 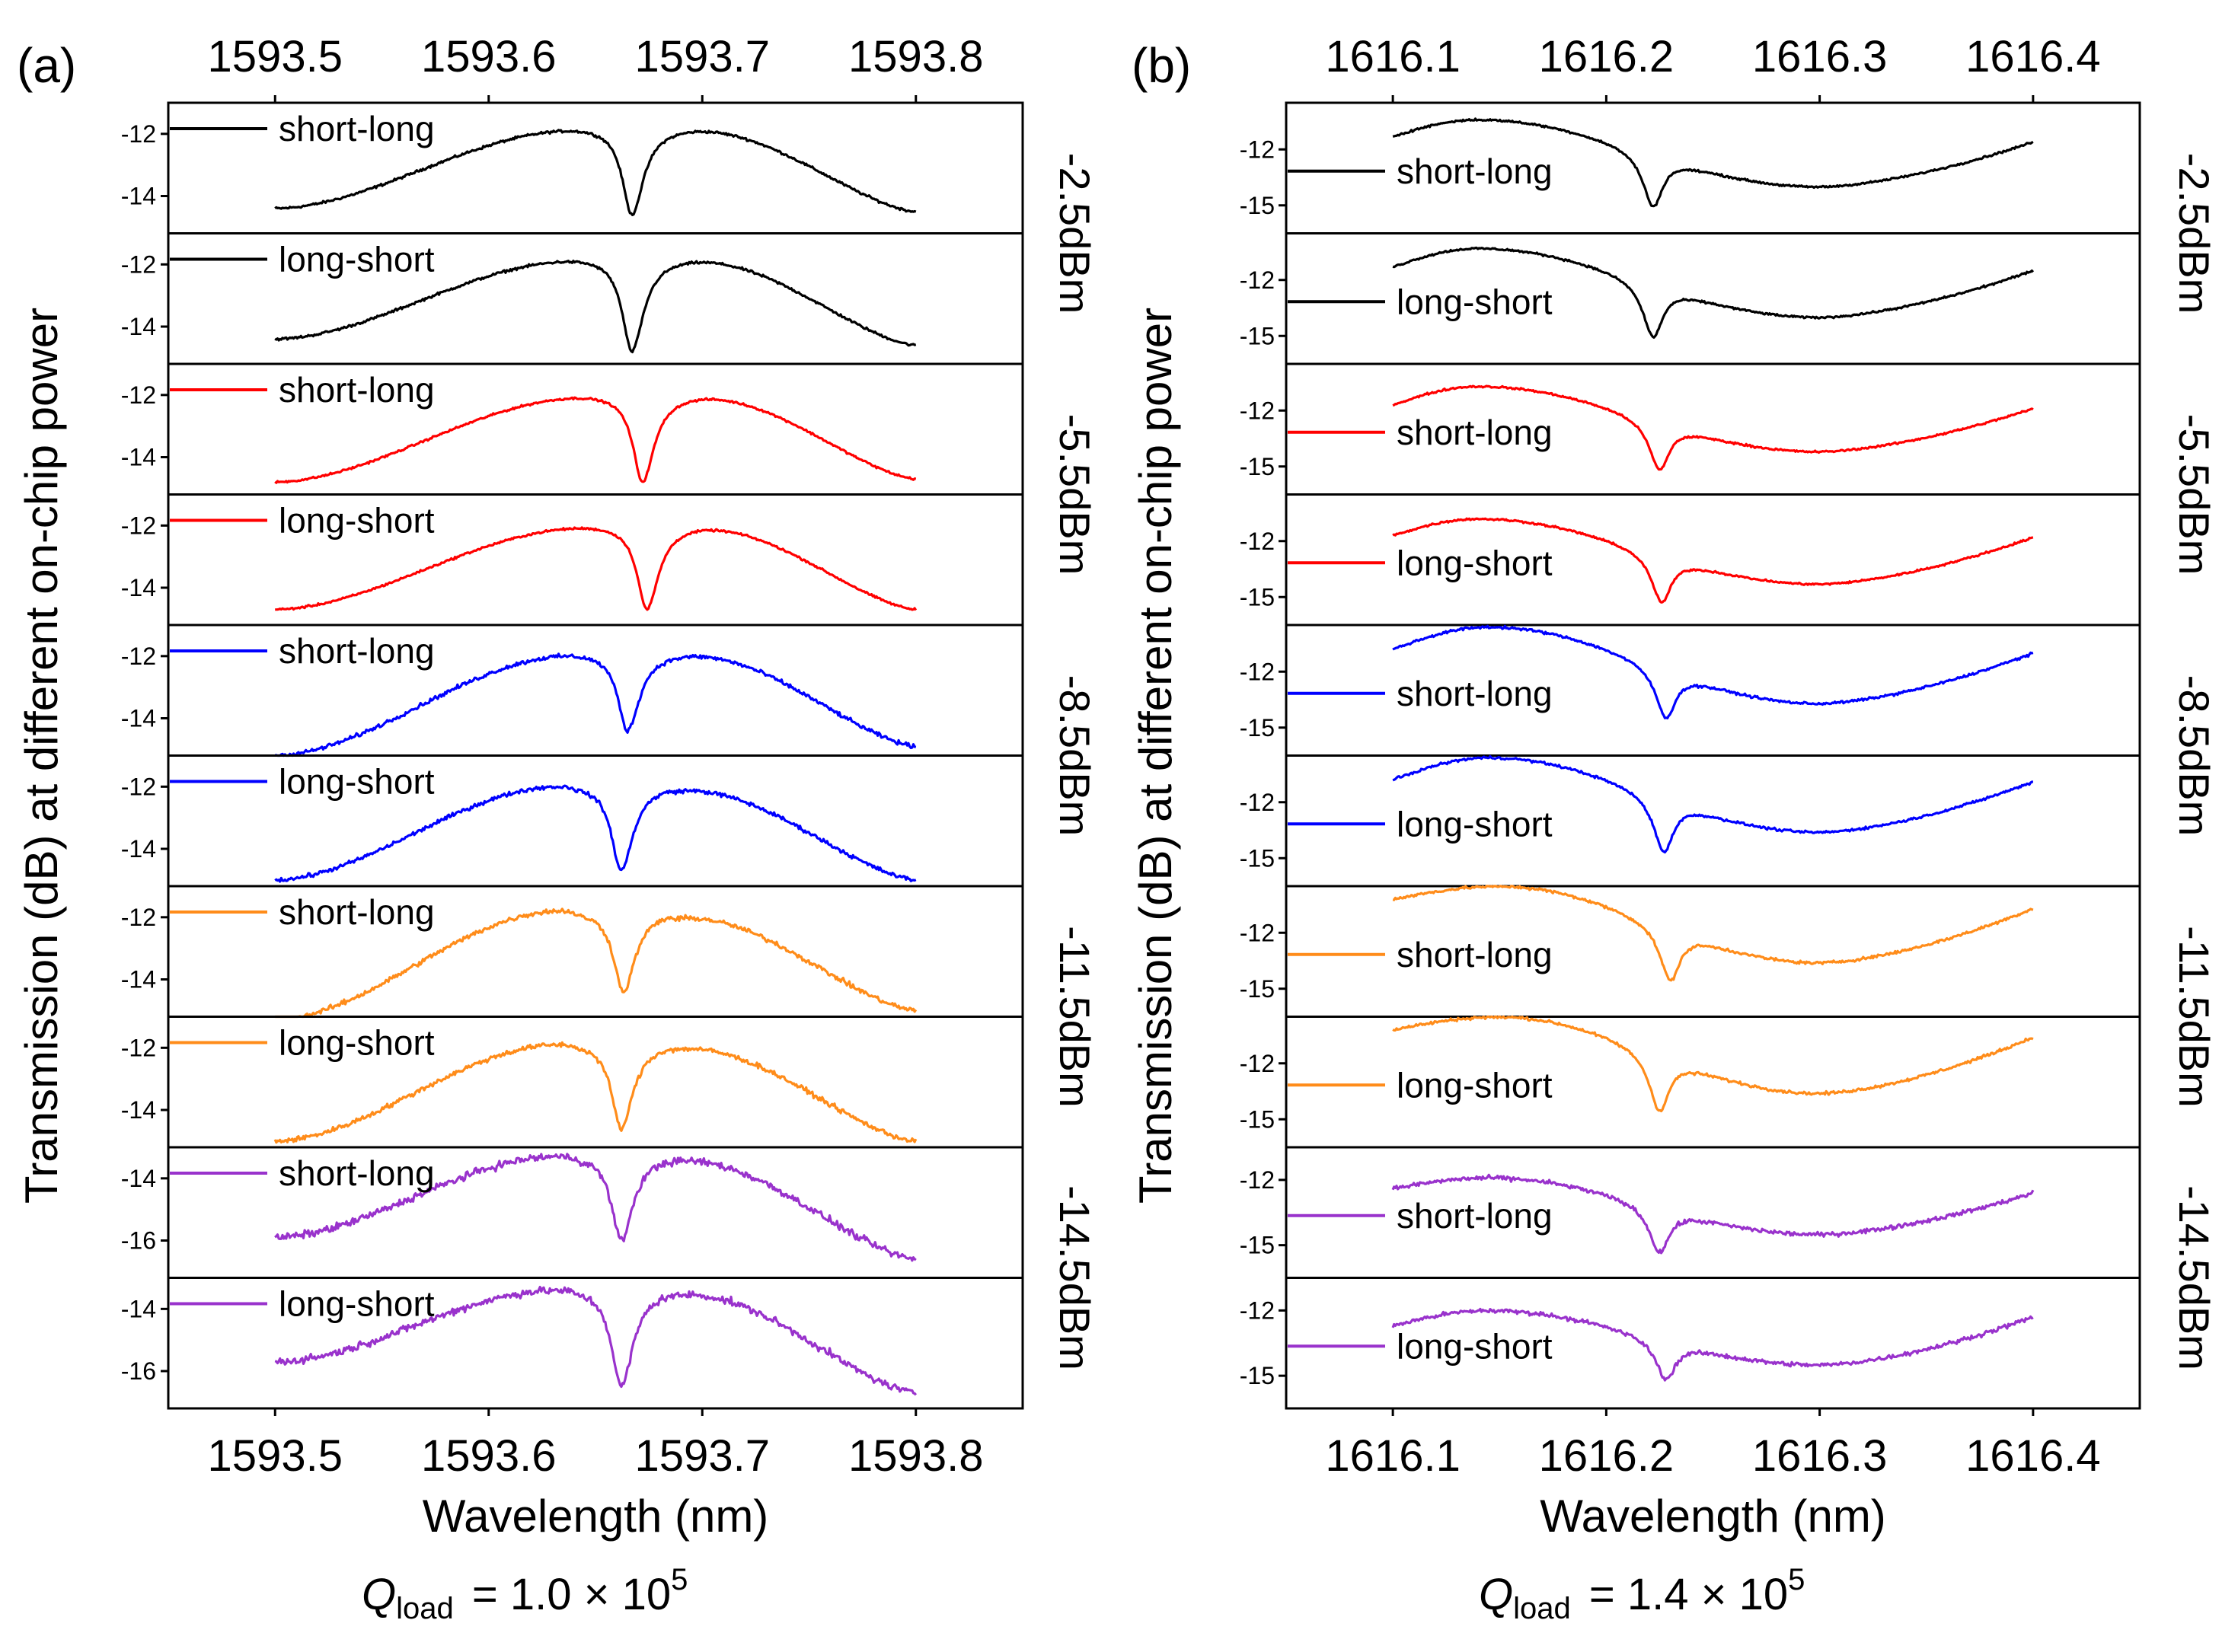 I want to click on bottom-tick-label: 1616.3, so click(x=1819, y=1456).